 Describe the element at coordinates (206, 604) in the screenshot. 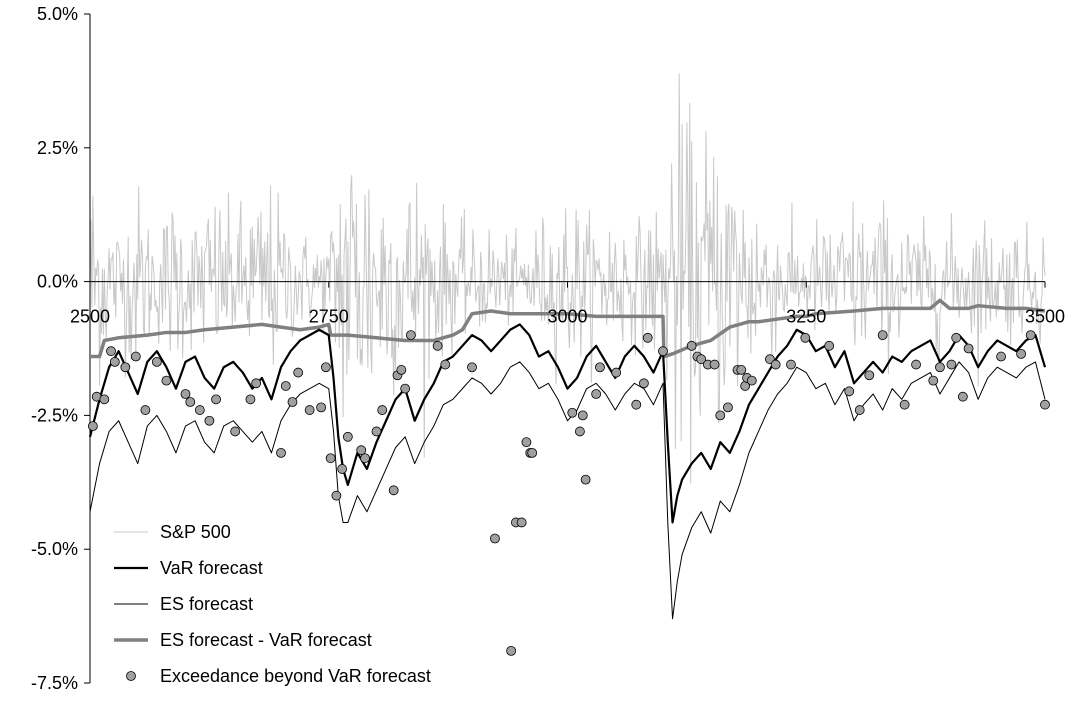

I see `legend-label: ES forecast` at that location.